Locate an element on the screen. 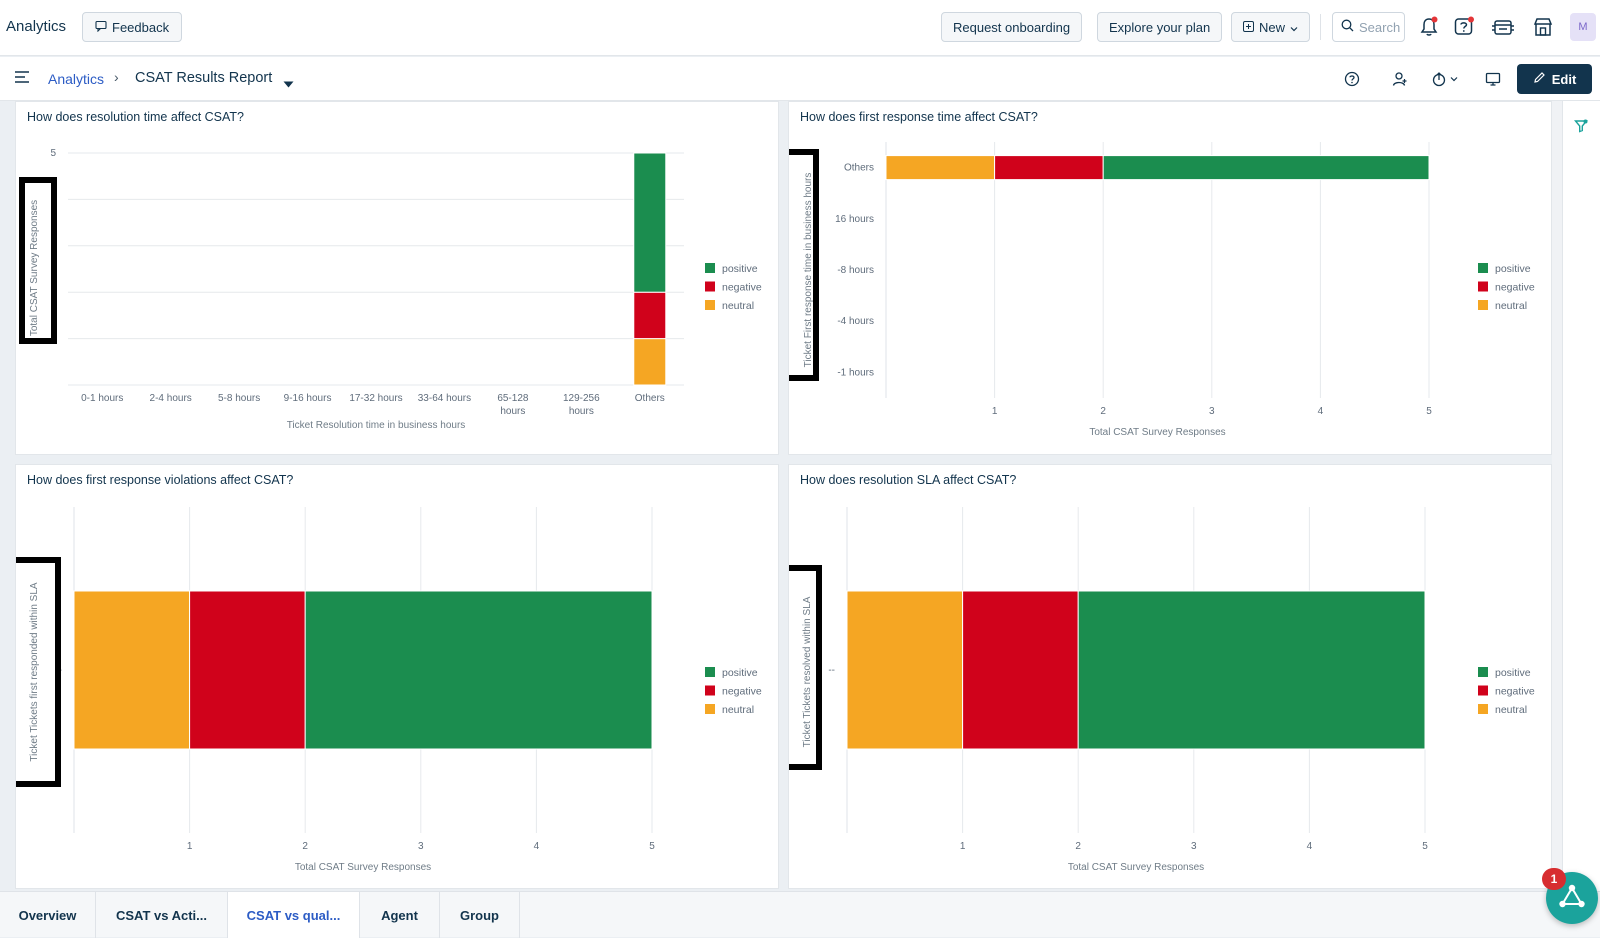 This screenshot has height=938, width=1600. x-tick-label: 5-8 hours is located at coordinates (239, 398).